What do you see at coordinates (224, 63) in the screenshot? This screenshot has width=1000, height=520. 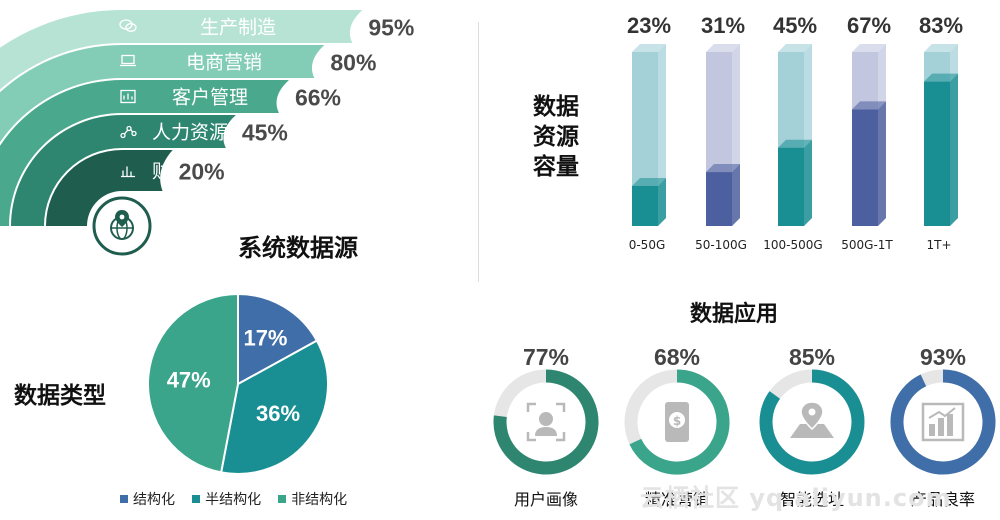 I see `arc-band-label: 电商营销` at bounding box center [224, 63].